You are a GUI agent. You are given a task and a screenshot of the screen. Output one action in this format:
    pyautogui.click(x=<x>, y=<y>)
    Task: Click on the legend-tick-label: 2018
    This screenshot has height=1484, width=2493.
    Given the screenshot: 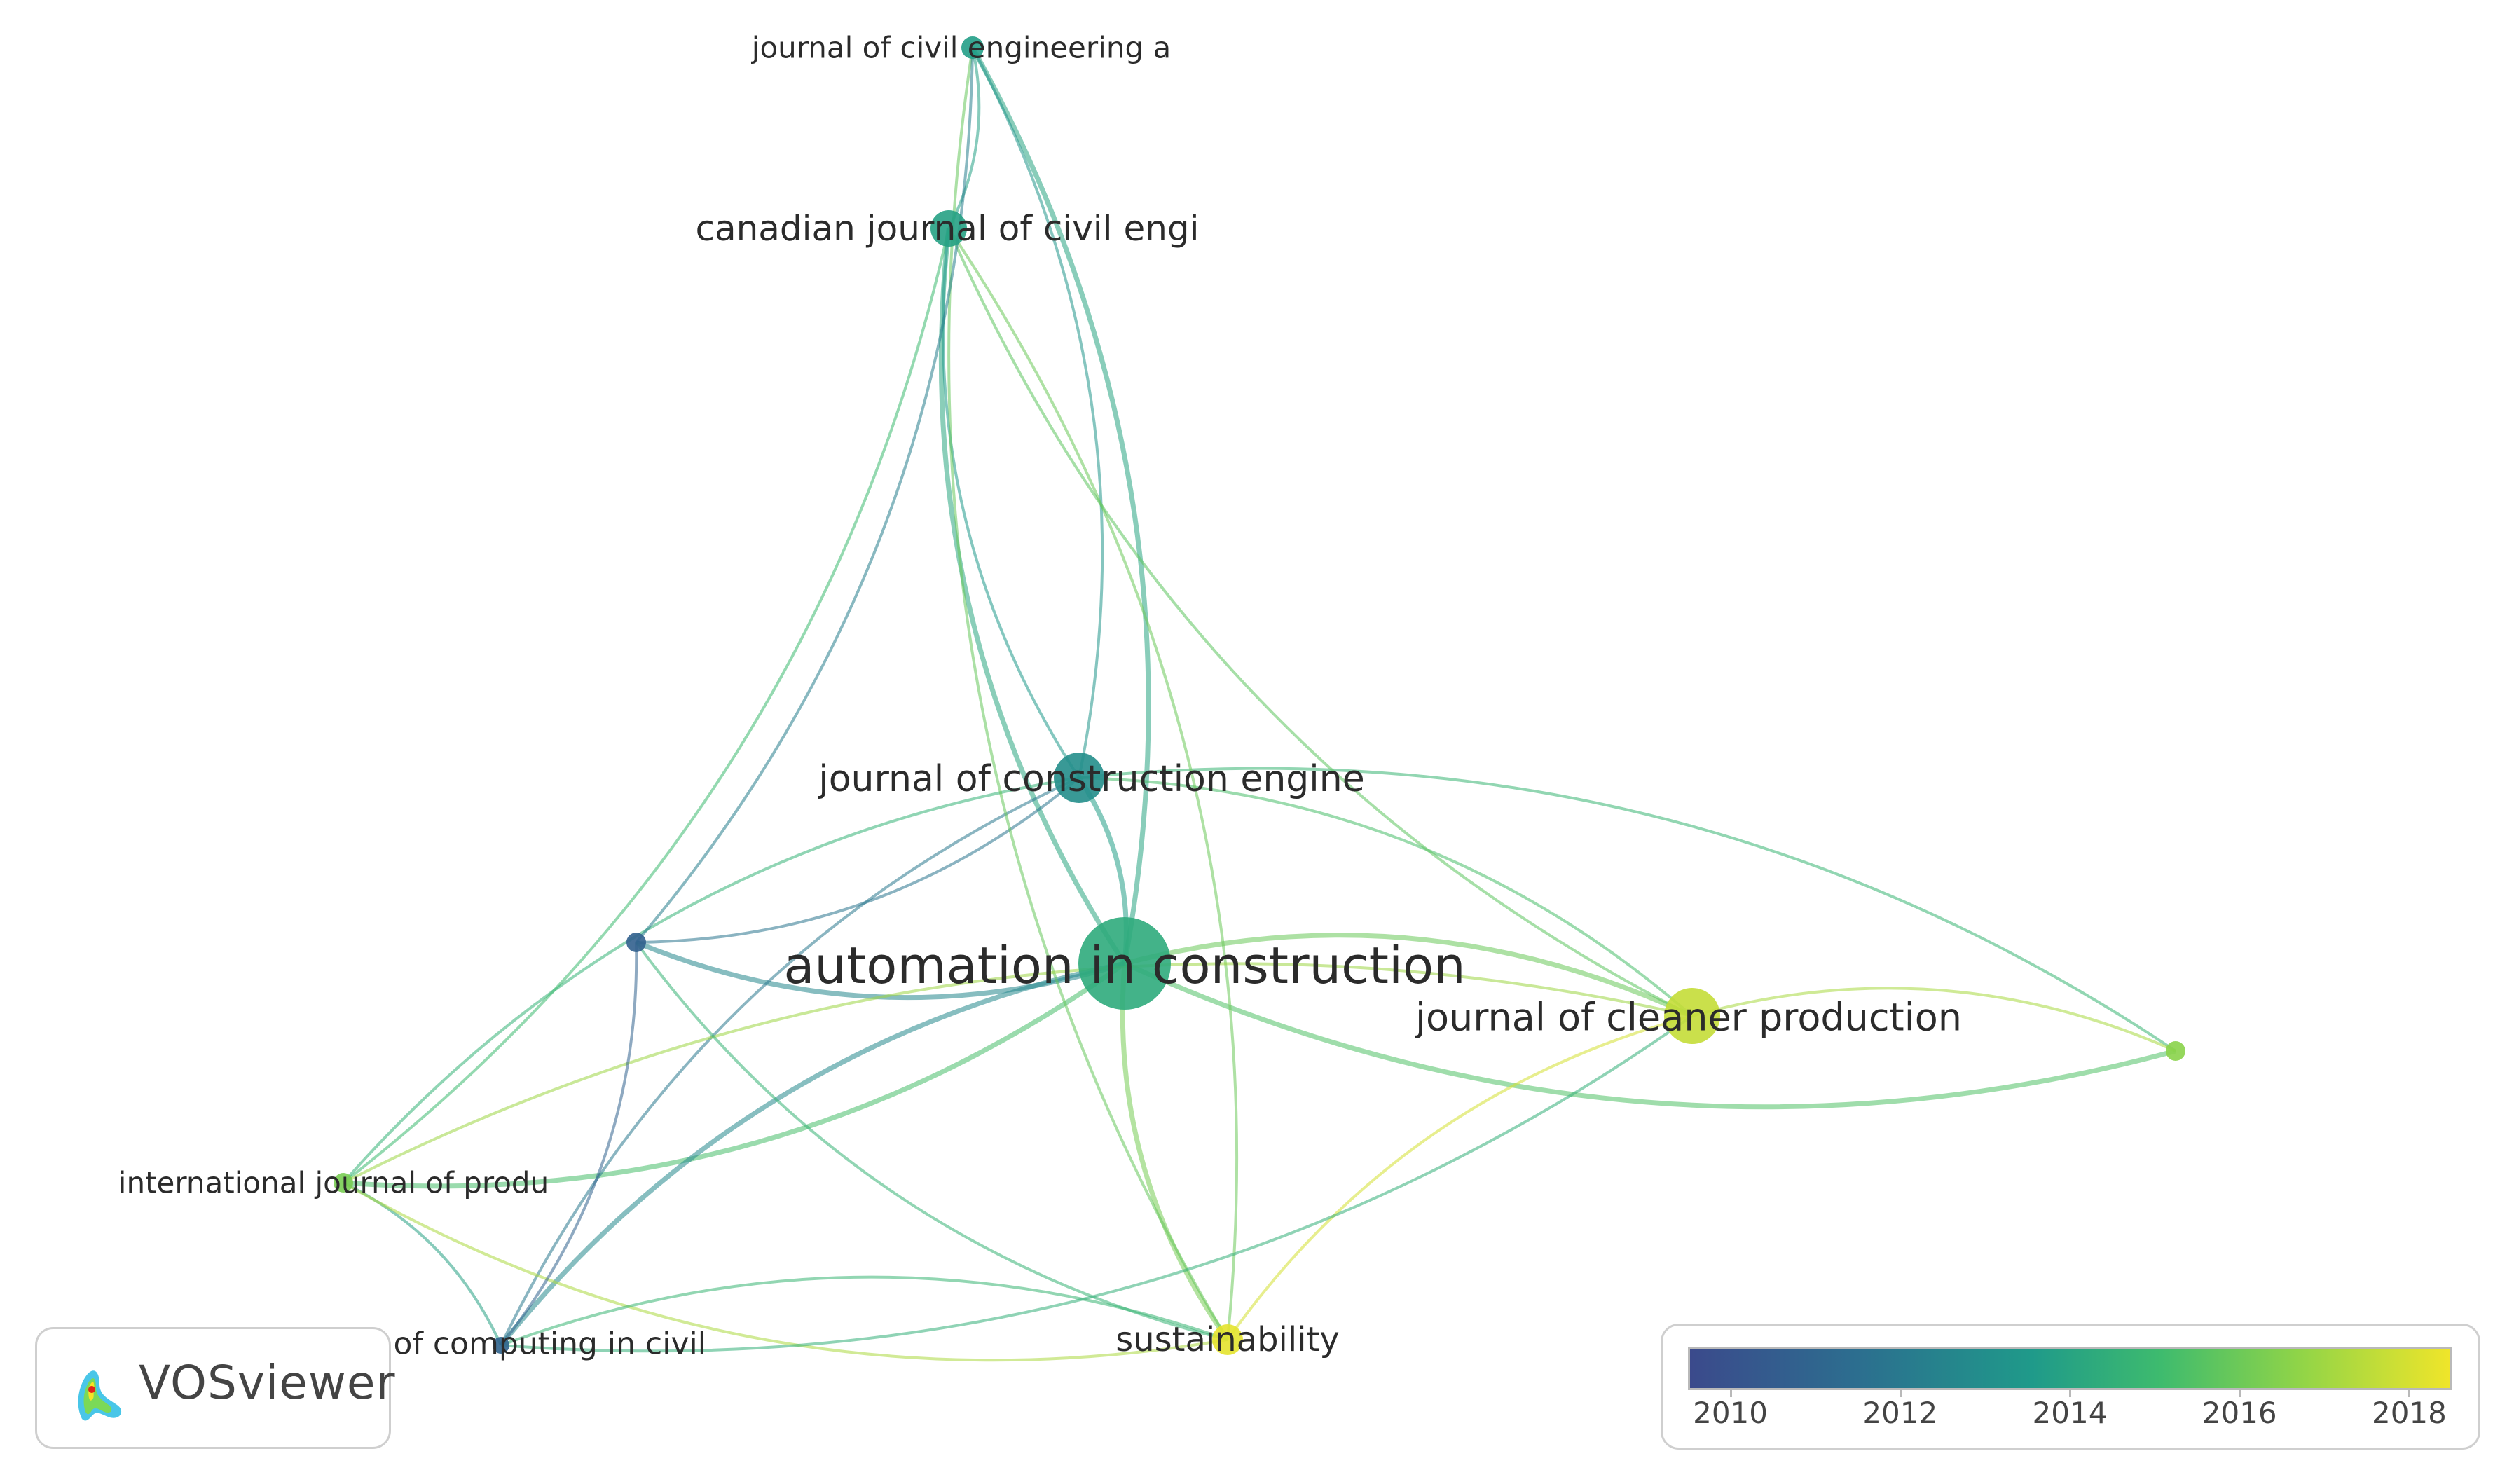 What is the action you would take?
    pyautogui.click(x=2409, y=1413)
    